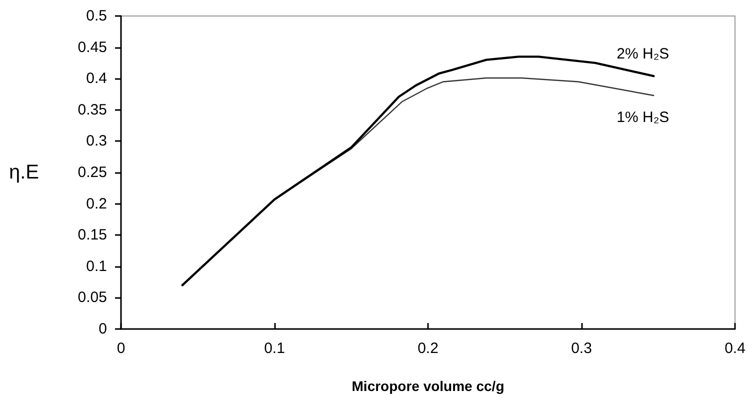 The height and width of the screenshot is (413, 749). What do you see at coordinates (121, 348) in the screenshot?
I see `x-tick-label: 0` at bounding box center [121, 348].